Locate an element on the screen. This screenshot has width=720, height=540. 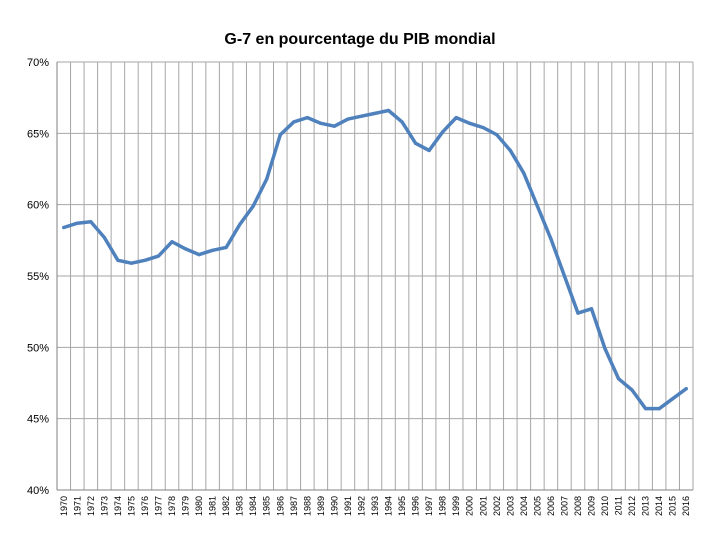
x-tick-label: 2015 is located at coordinates (673, 506).